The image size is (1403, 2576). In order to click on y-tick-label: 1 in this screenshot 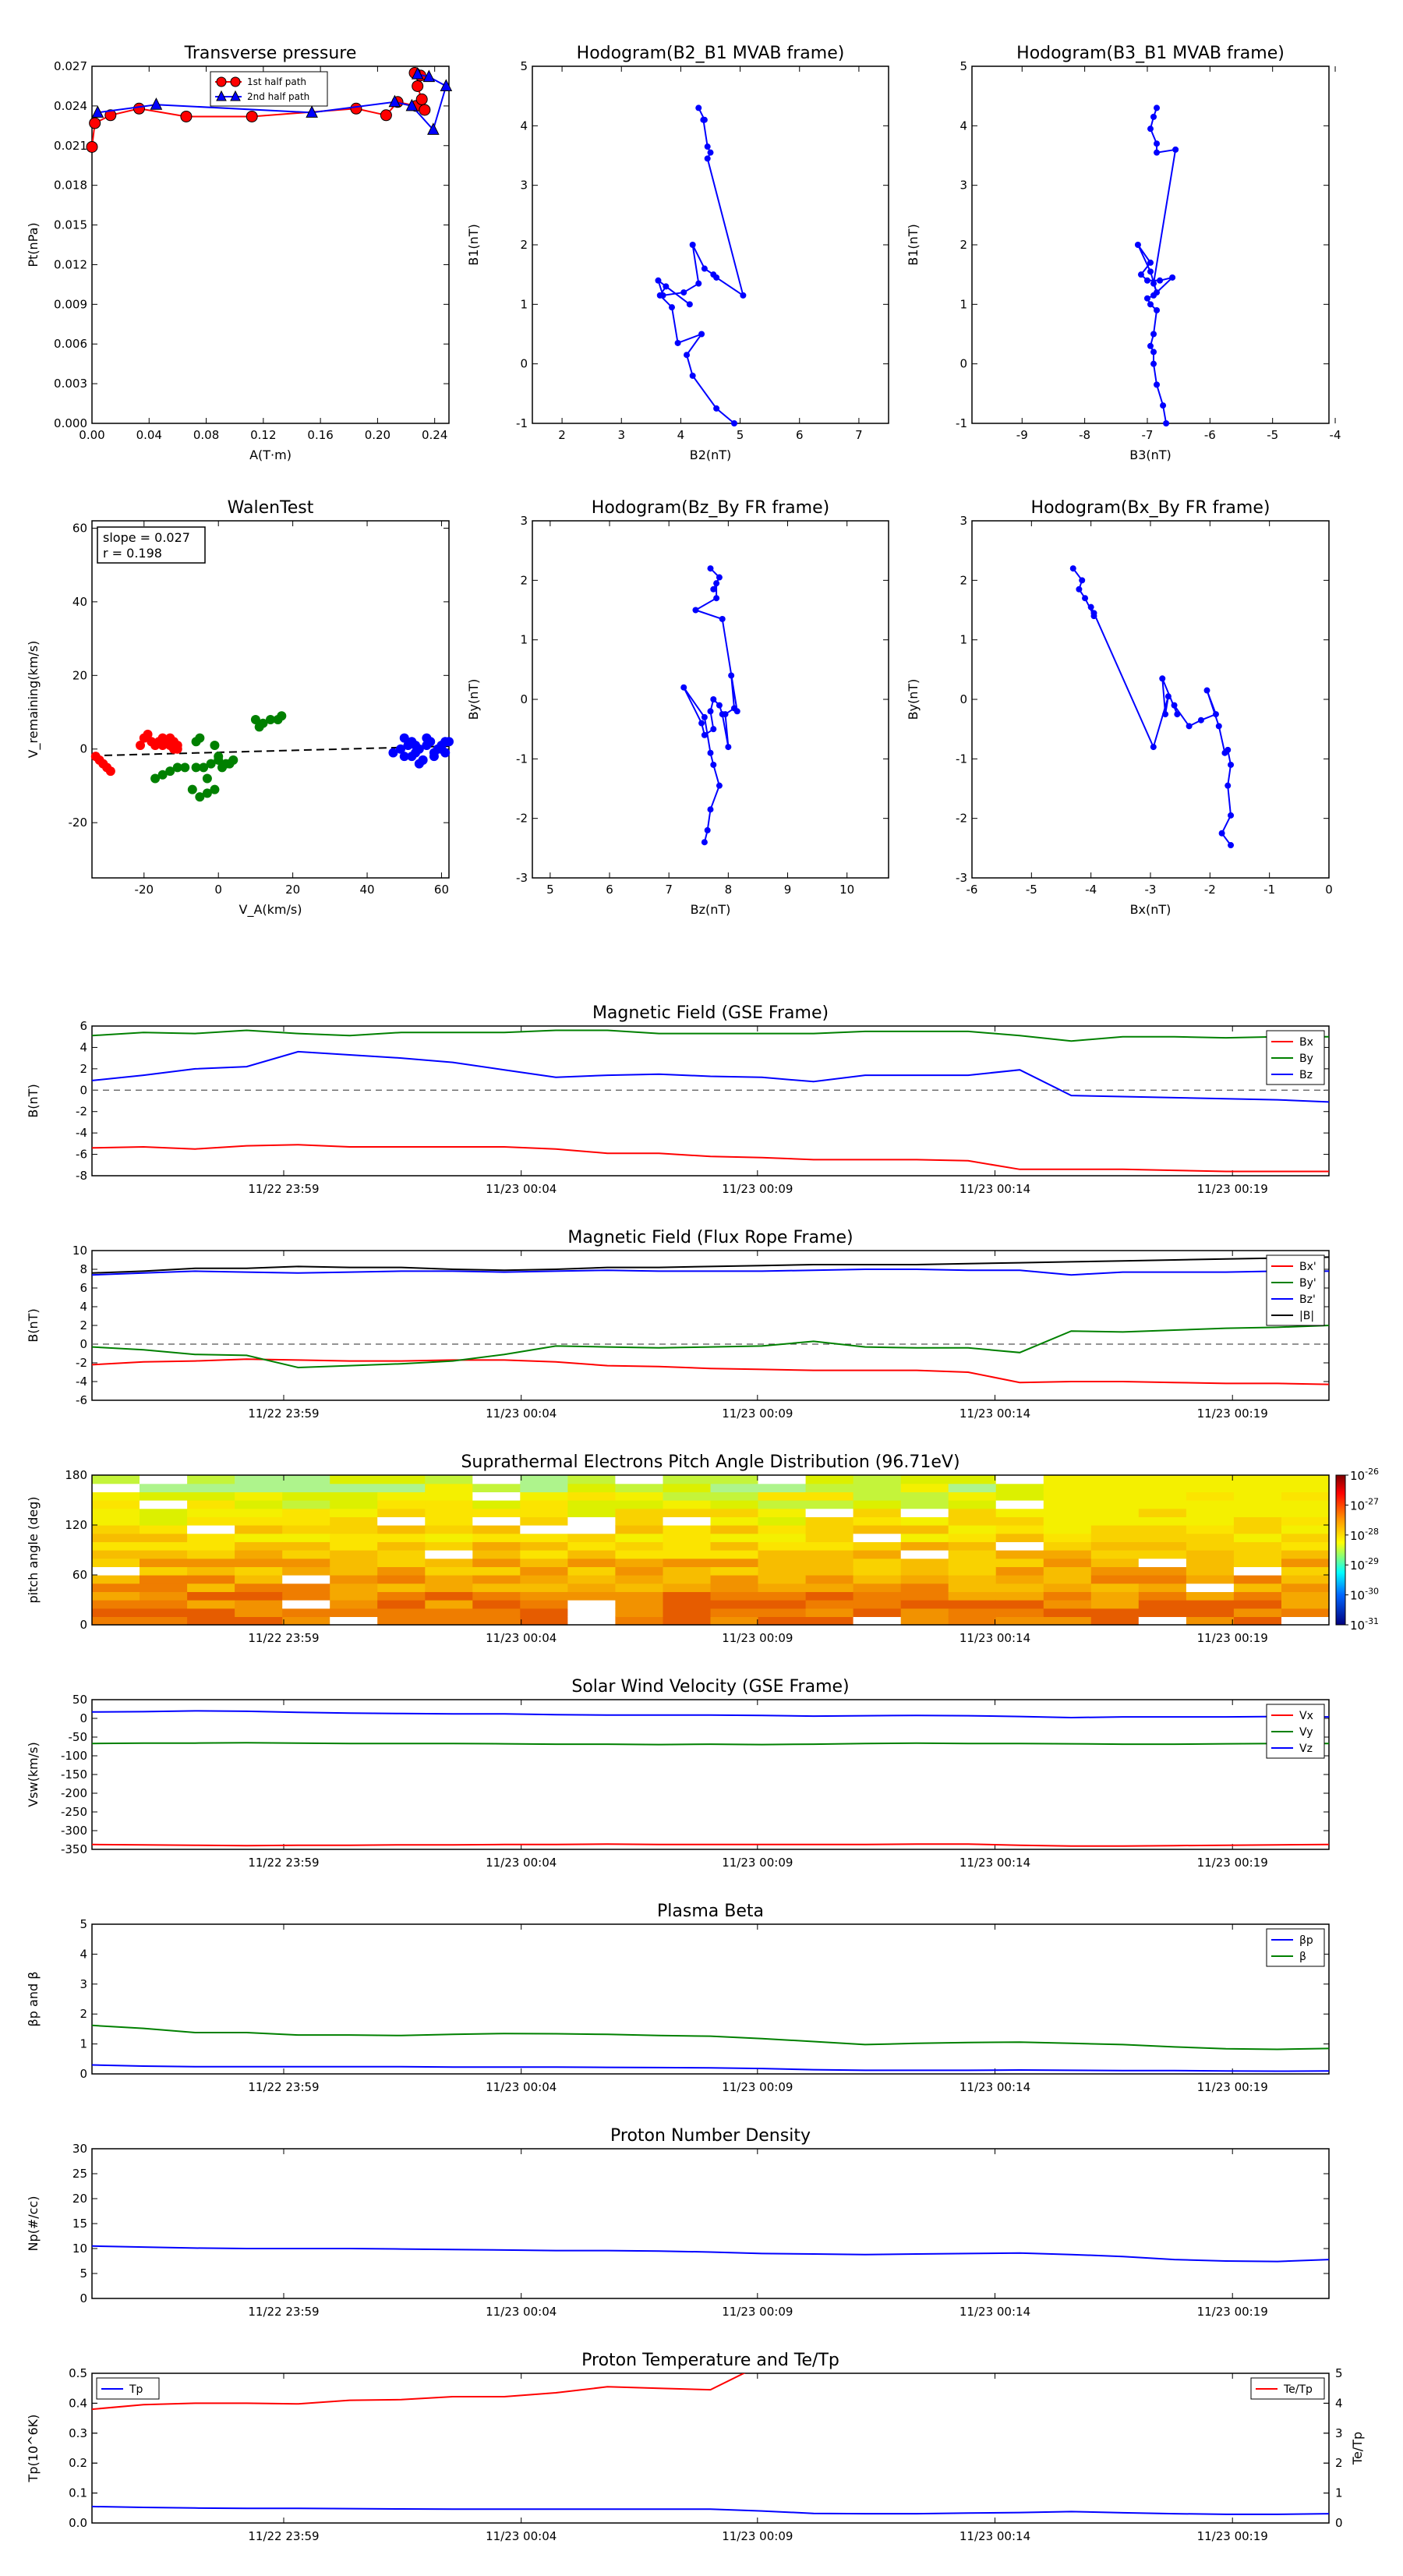, I will do `click(1339, 2493)`.